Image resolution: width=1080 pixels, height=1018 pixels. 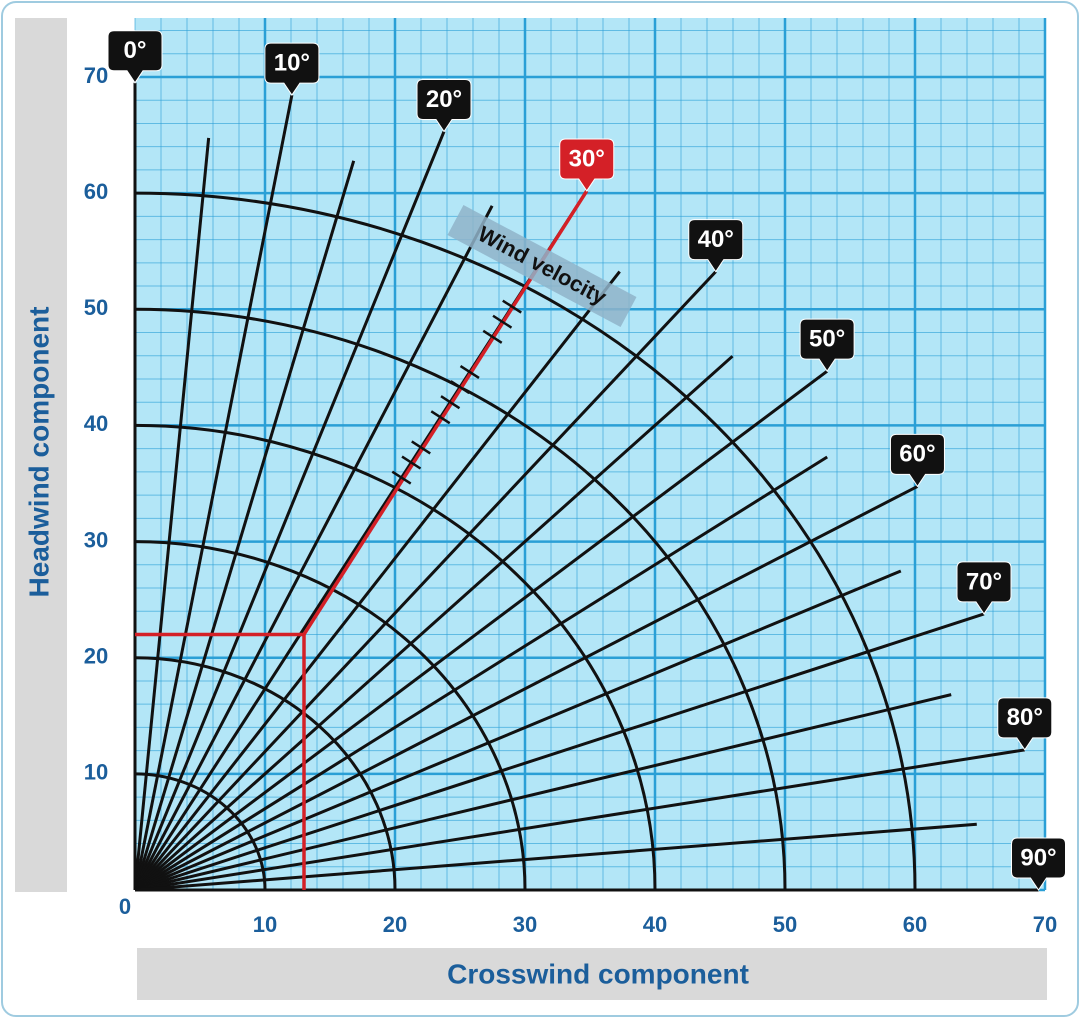 I want to click on x-title-band, so click(x=592, y=974).